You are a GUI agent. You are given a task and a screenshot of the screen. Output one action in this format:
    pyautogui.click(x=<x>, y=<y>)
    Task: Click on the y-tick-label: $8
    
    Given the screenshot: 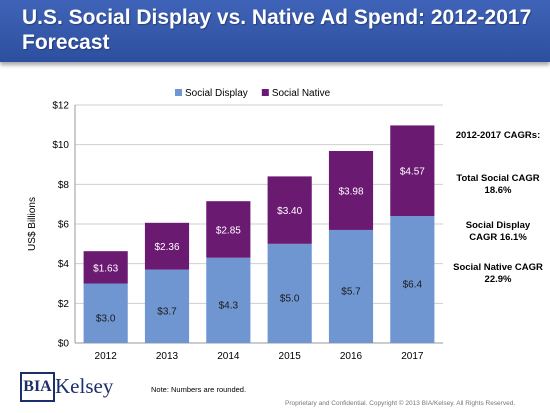 What is the action you would take?
    pyautogui.click(x=64, y=185)
    